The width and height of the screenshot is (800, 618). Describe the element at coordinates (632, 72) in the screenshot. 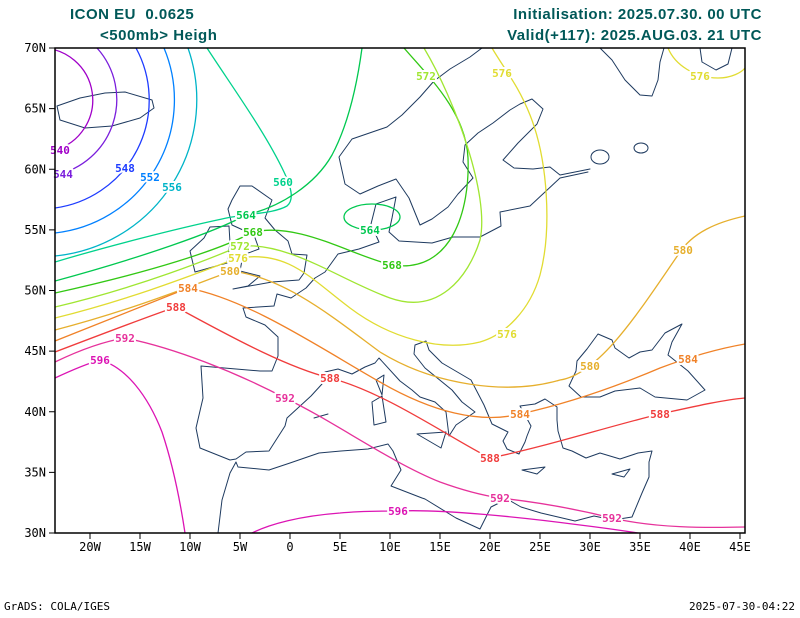

I see `coastline-white-sea` at that location.